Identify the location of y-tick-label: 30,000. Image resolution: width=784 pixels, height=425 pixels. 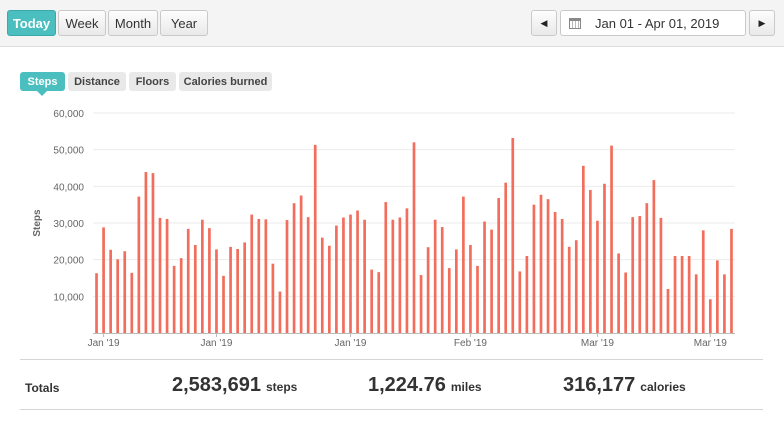
(68, 224).